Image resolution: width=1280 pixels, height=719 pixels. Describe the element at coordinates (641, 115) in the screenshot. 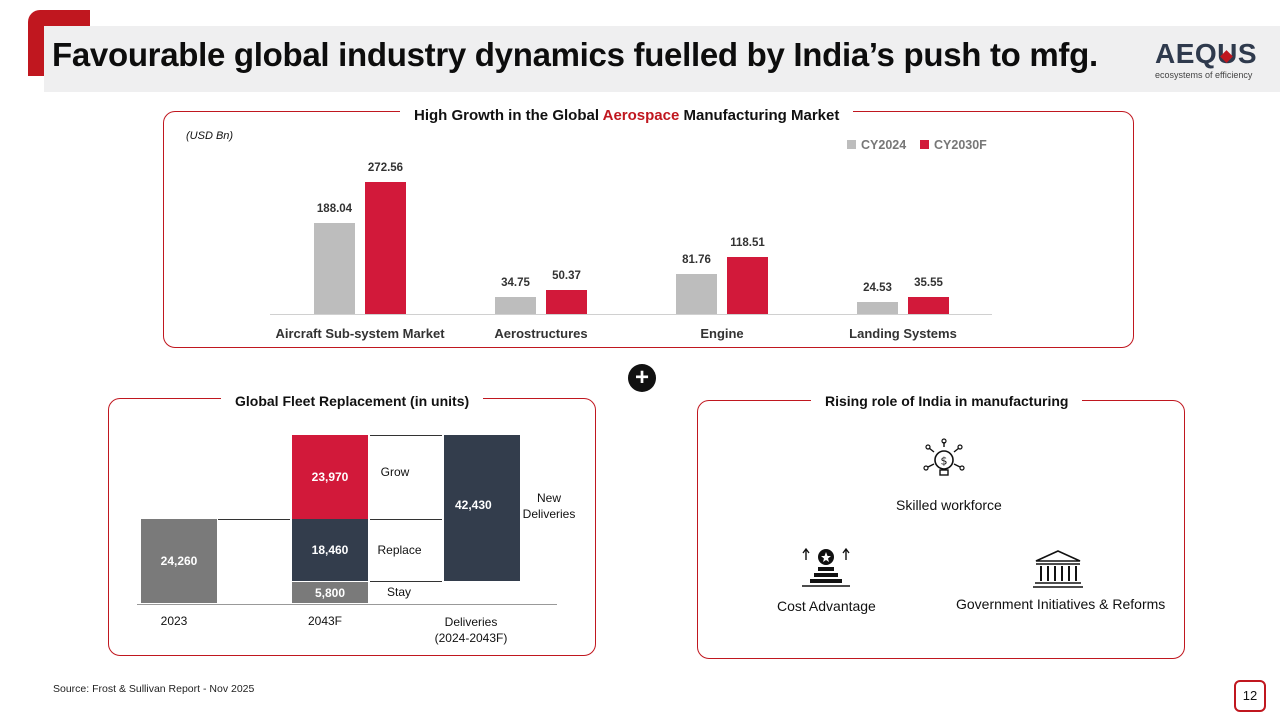

I see `aerospace-title-highlight: Aerospace` at that location.